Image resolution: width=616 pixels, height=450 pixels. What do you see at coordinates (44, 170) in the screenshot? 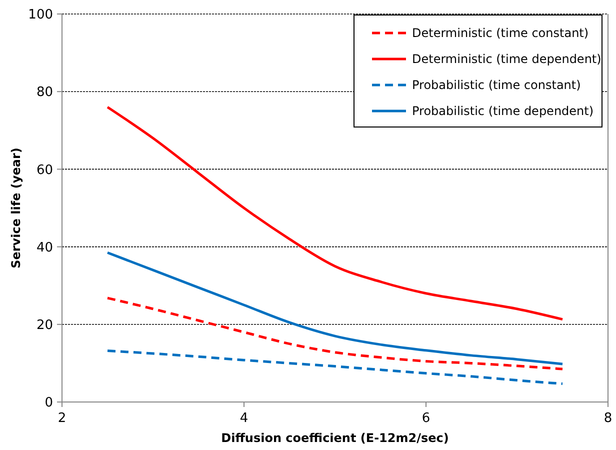
I see `y-tick-label: 60` at bounding box center [44, 170].